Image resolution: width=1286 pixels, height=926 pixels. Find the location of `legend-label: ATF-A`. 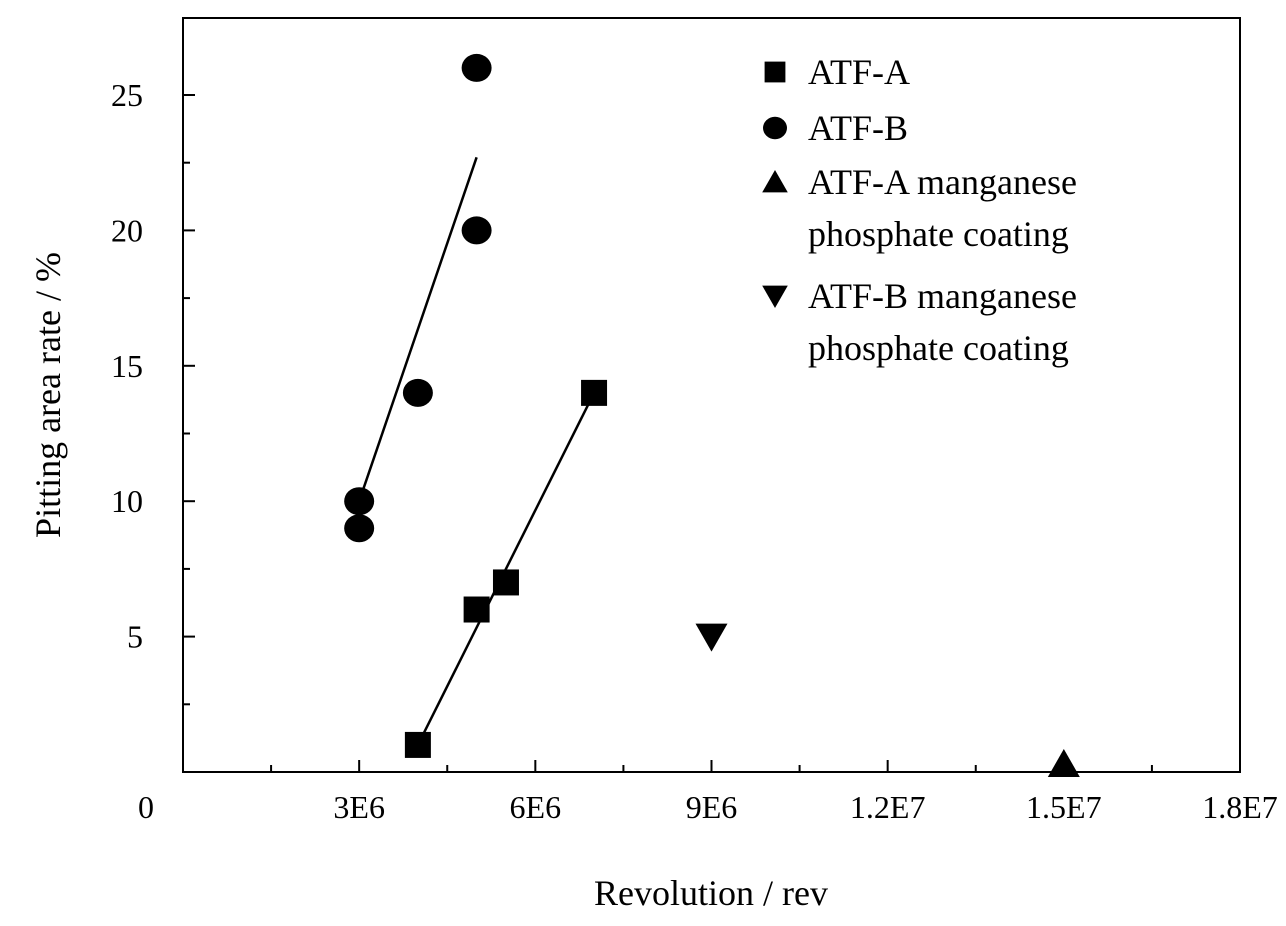

legend-label: ATF-A is located at coordinates (859, 72).